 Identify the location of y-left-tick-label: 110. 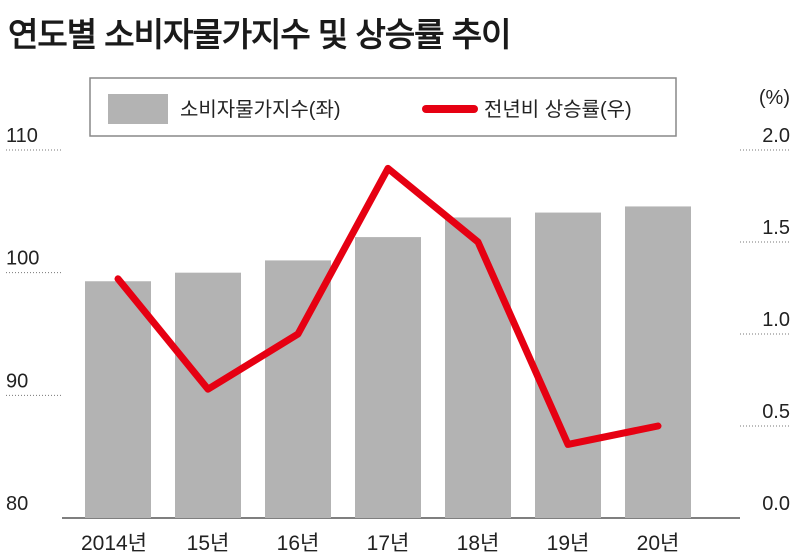
(22, 136).